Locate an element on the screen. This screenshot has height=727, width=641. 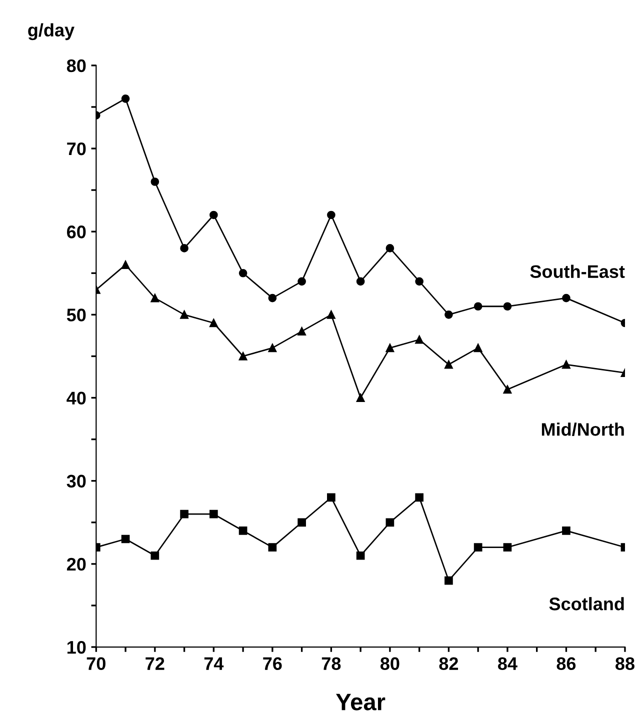
text: Scotland is located at coordinates (586, 603).